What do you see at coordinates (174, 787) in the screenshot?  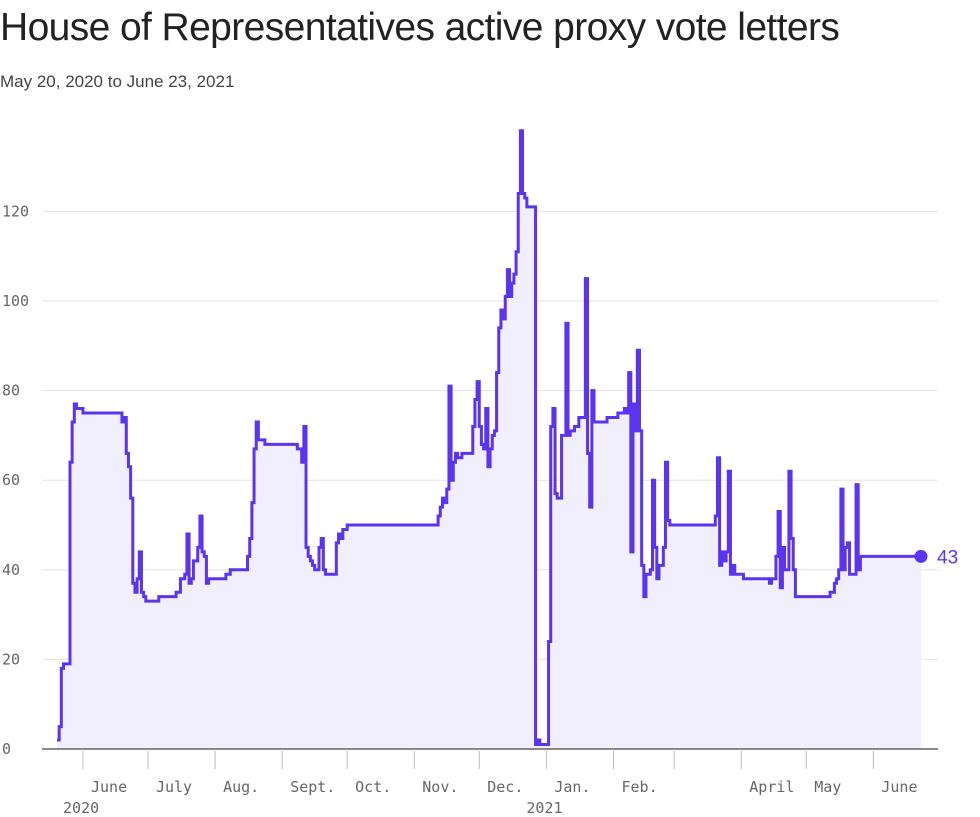 I see `x-tick-label: July` at bounding box center [174, 787].